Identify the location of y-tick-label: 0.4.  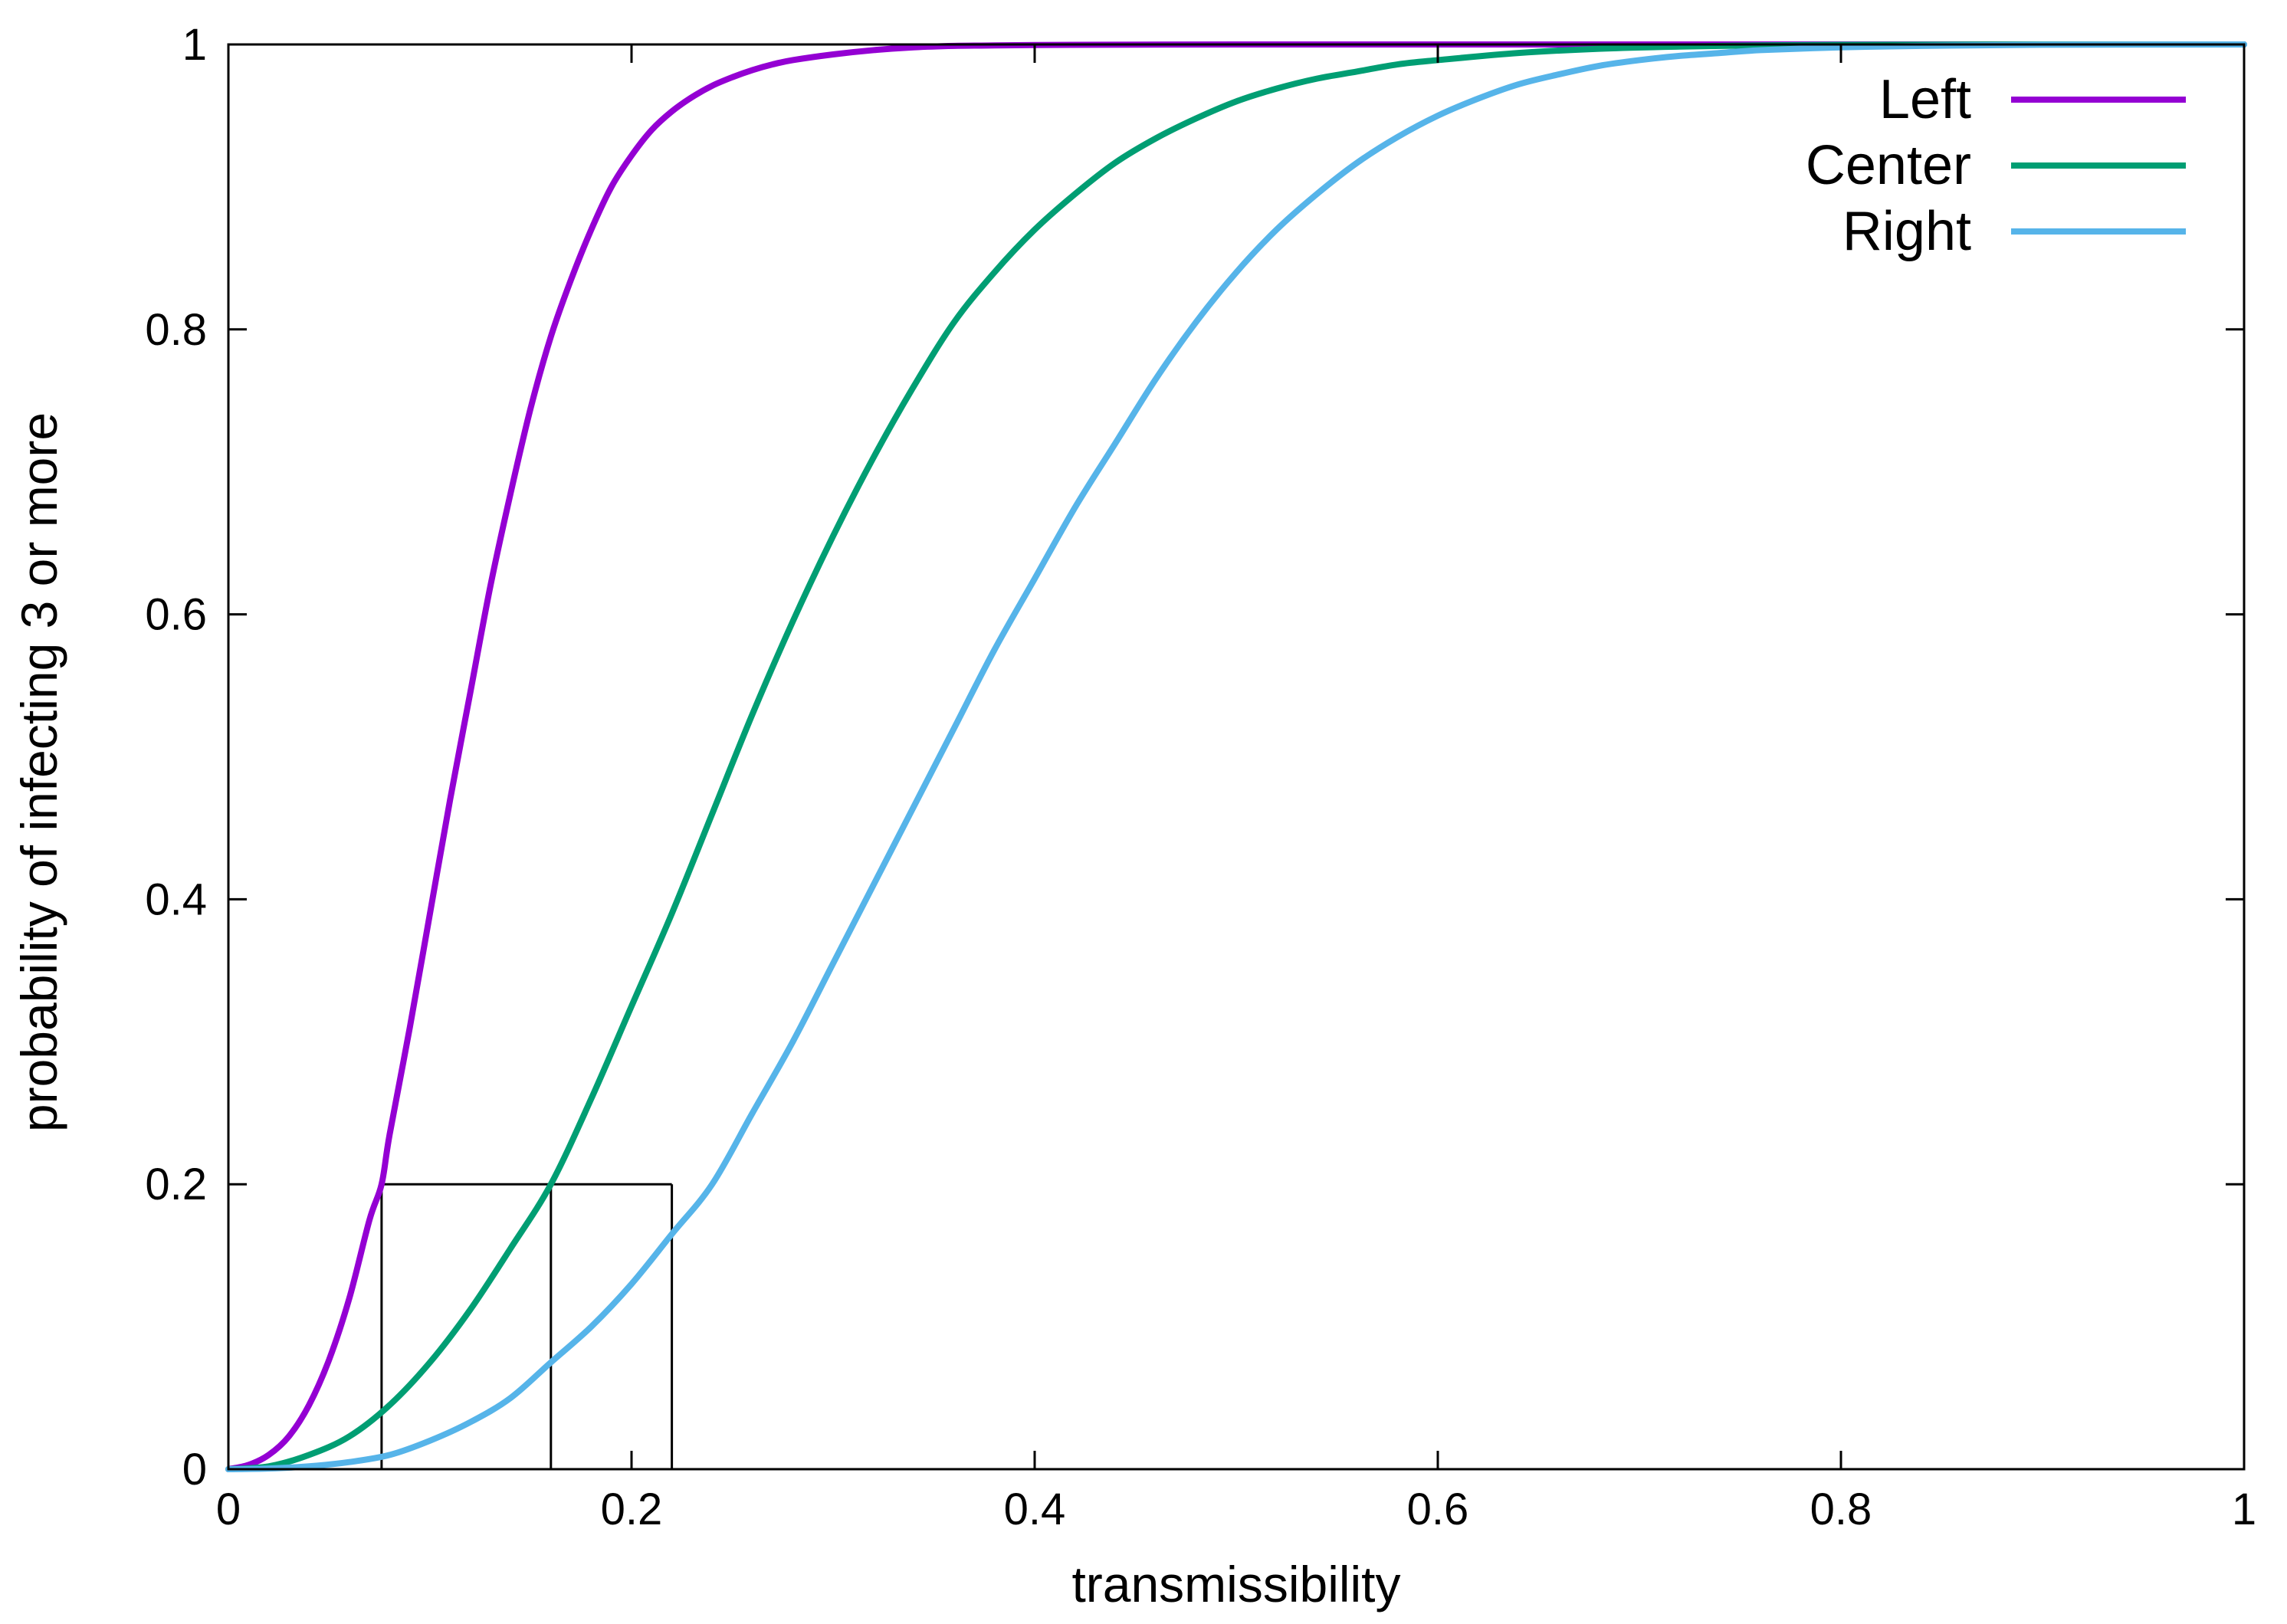
(176, 899).